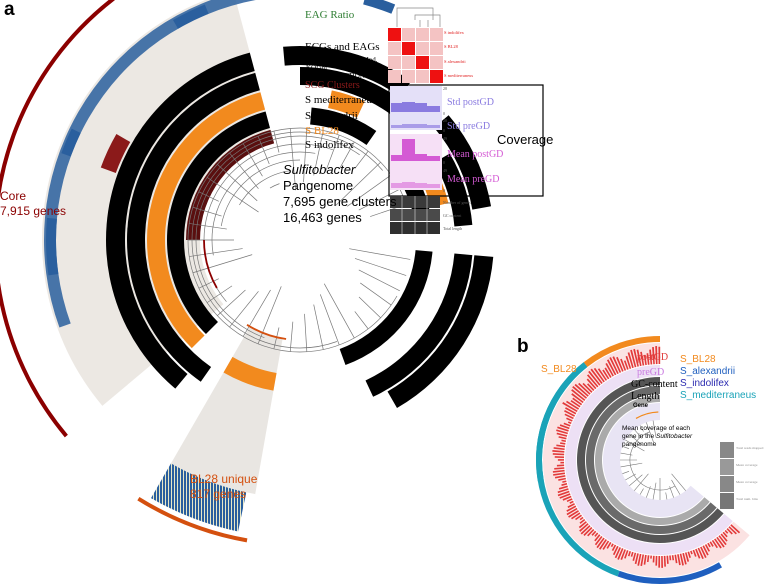 This screenshot has height=585, width=784. Describe the element at coordinates (330, 15) in the screenshot. I see `eag-ratio-label: EAG Ratio` at that location.